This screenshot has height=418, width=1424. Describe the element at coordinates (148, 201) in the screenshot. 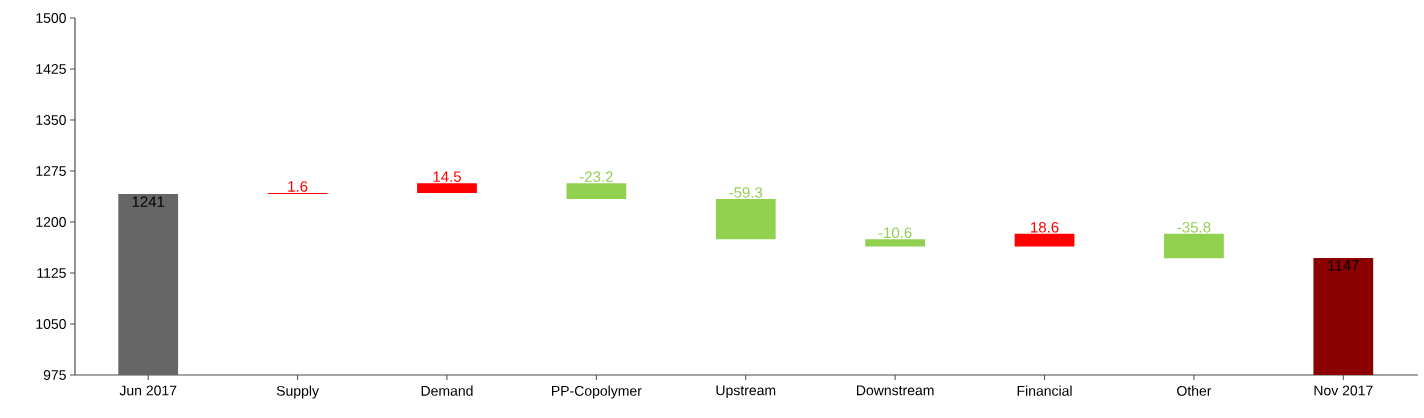

I see `data-label: 1241` at that location.